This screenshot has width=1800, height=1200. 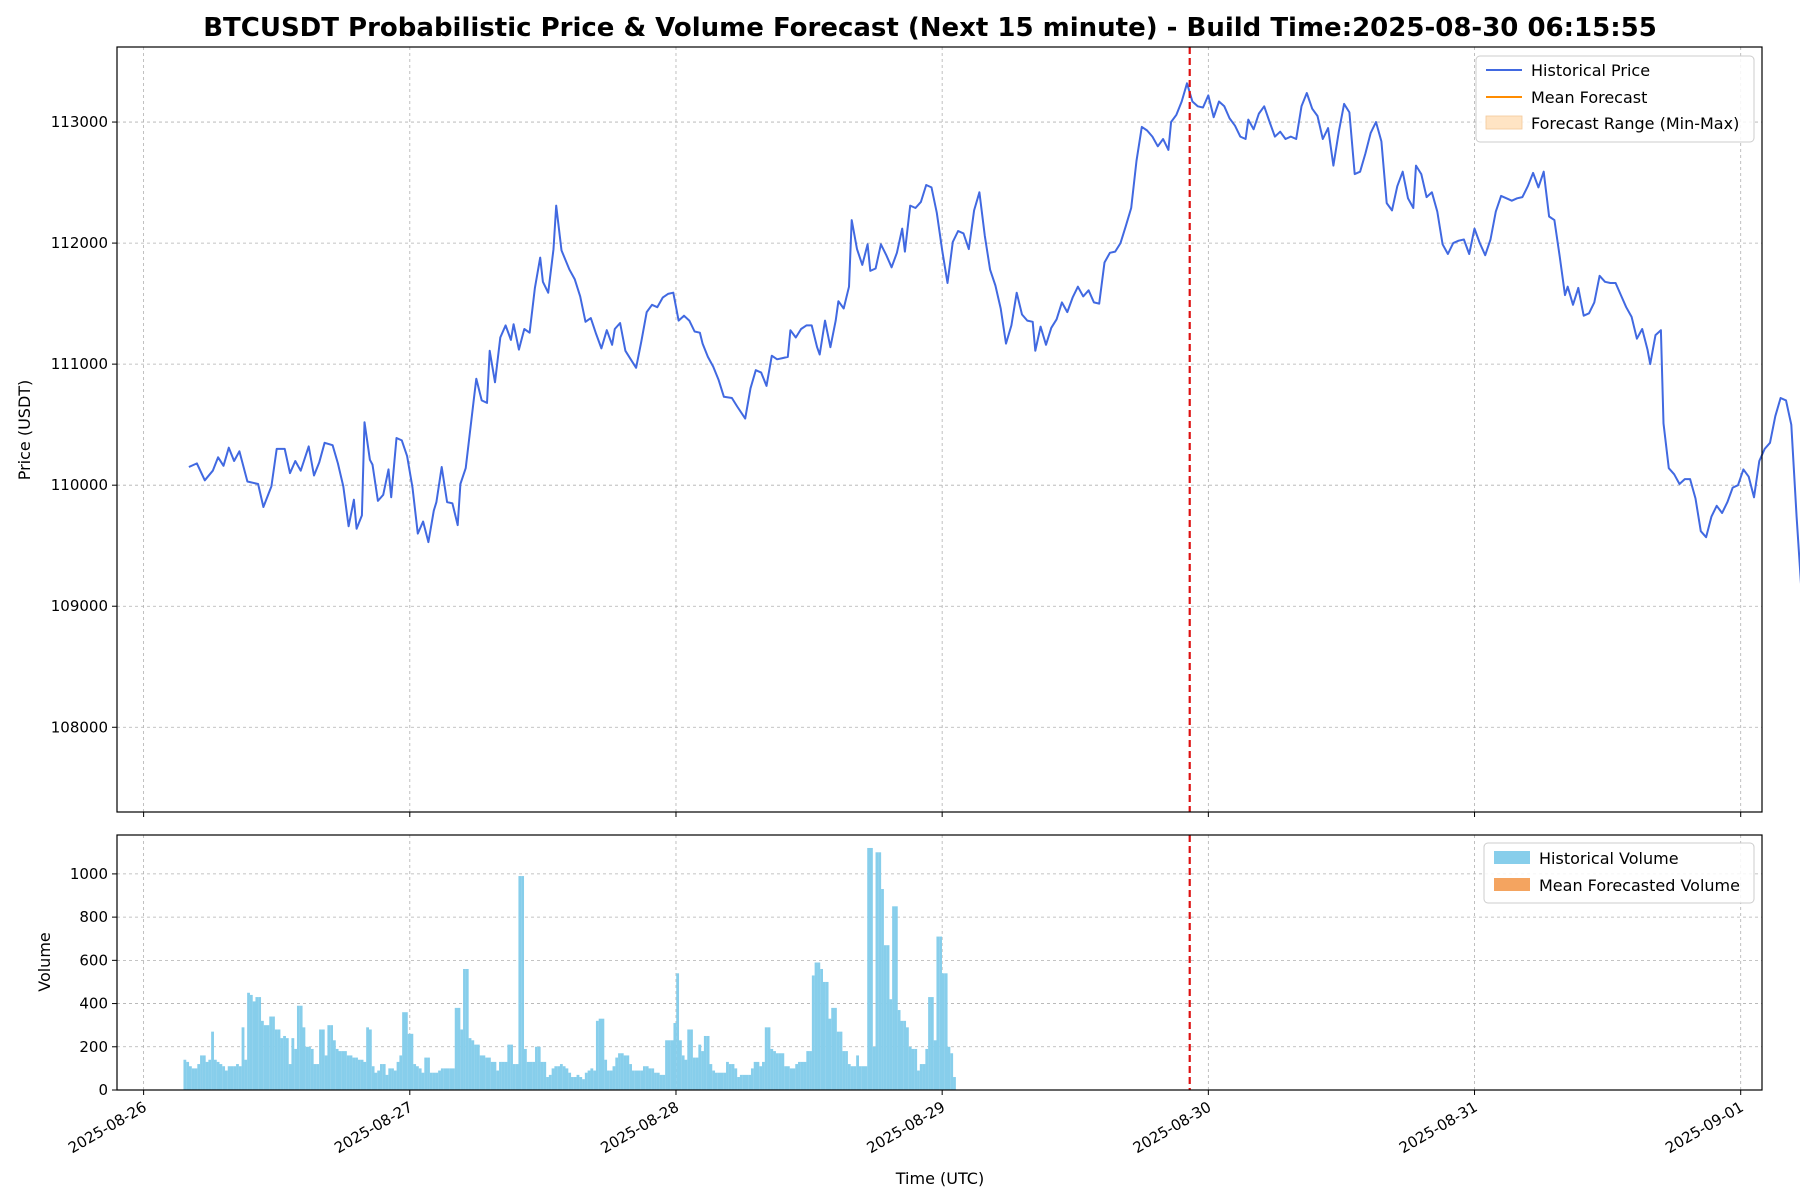 I want to click on x-tick-label: 2025-08-28, so click(x=639, y=1127).